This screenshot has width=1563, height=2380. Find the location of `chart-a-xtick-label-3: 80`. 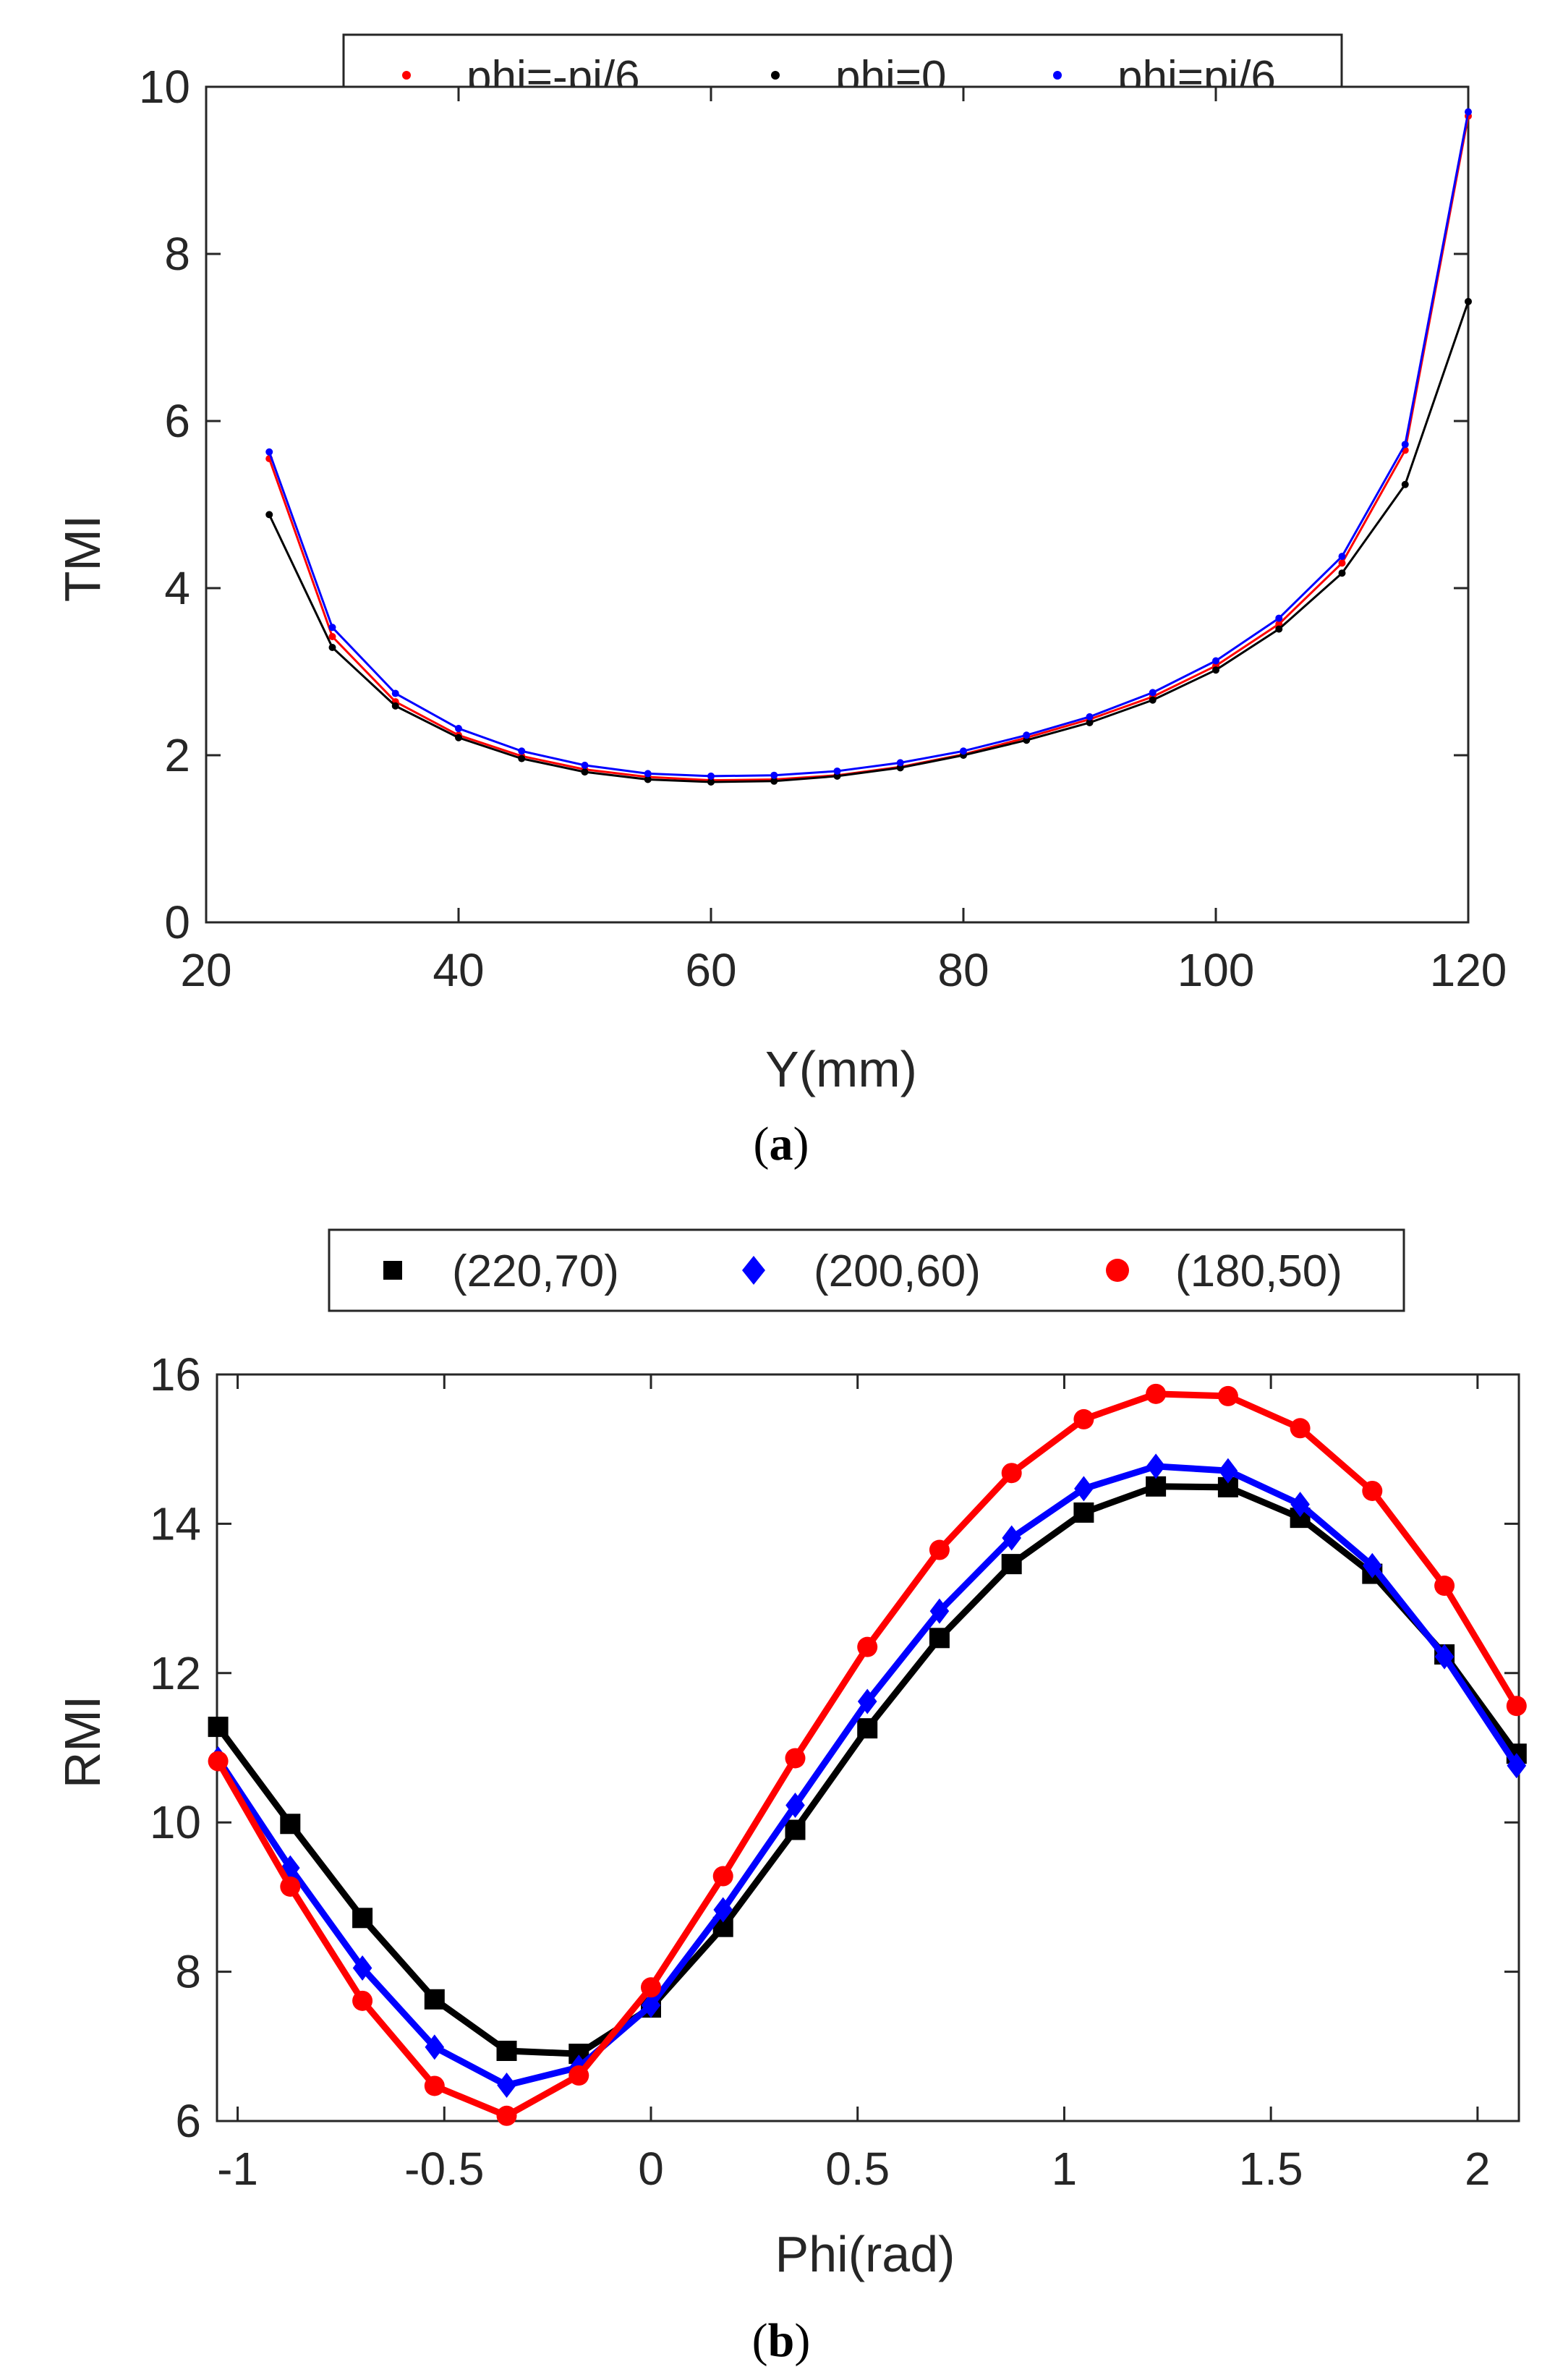

chart-a-xtick-label-3: 80 is located at coordinates (963, 970).